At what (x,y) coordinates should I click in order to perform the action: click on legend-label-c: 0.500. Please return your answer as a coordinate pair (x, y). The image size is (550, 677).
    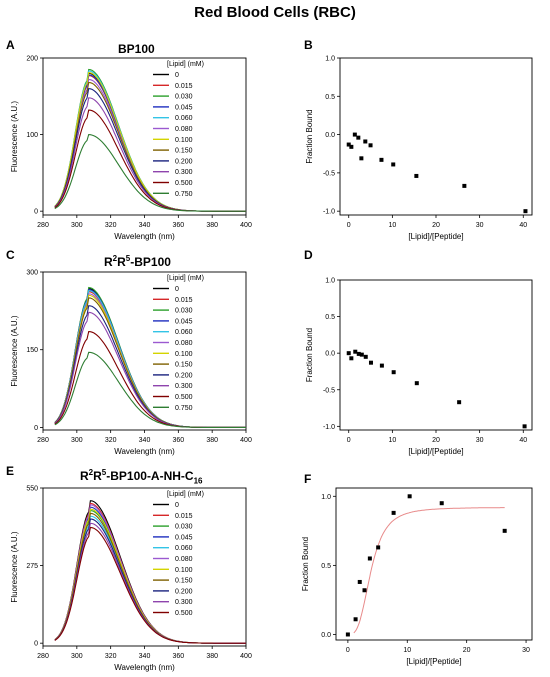
    Looking at the image, I should click on (184, 397).